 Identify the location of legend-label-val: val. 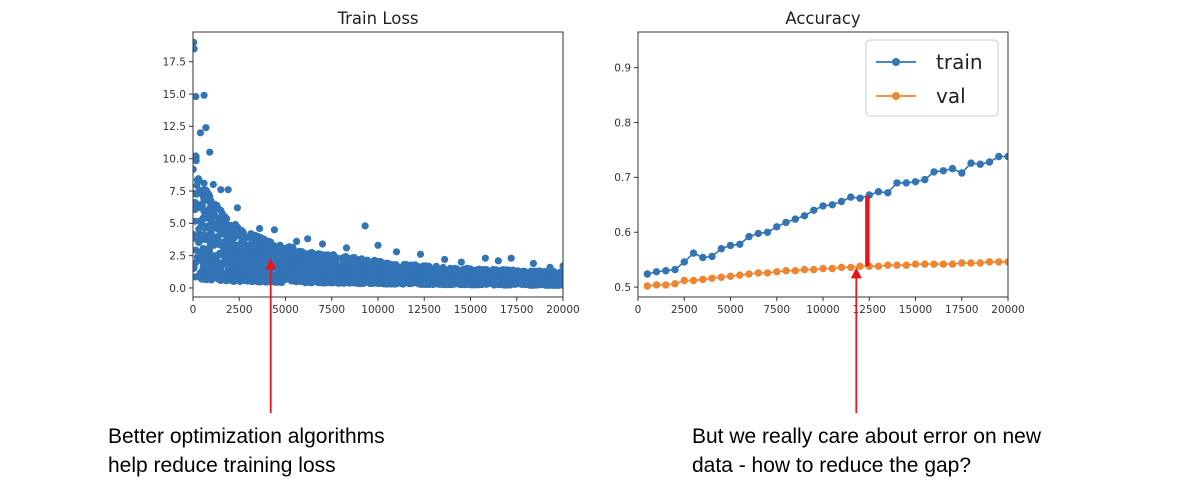
(951, 96).